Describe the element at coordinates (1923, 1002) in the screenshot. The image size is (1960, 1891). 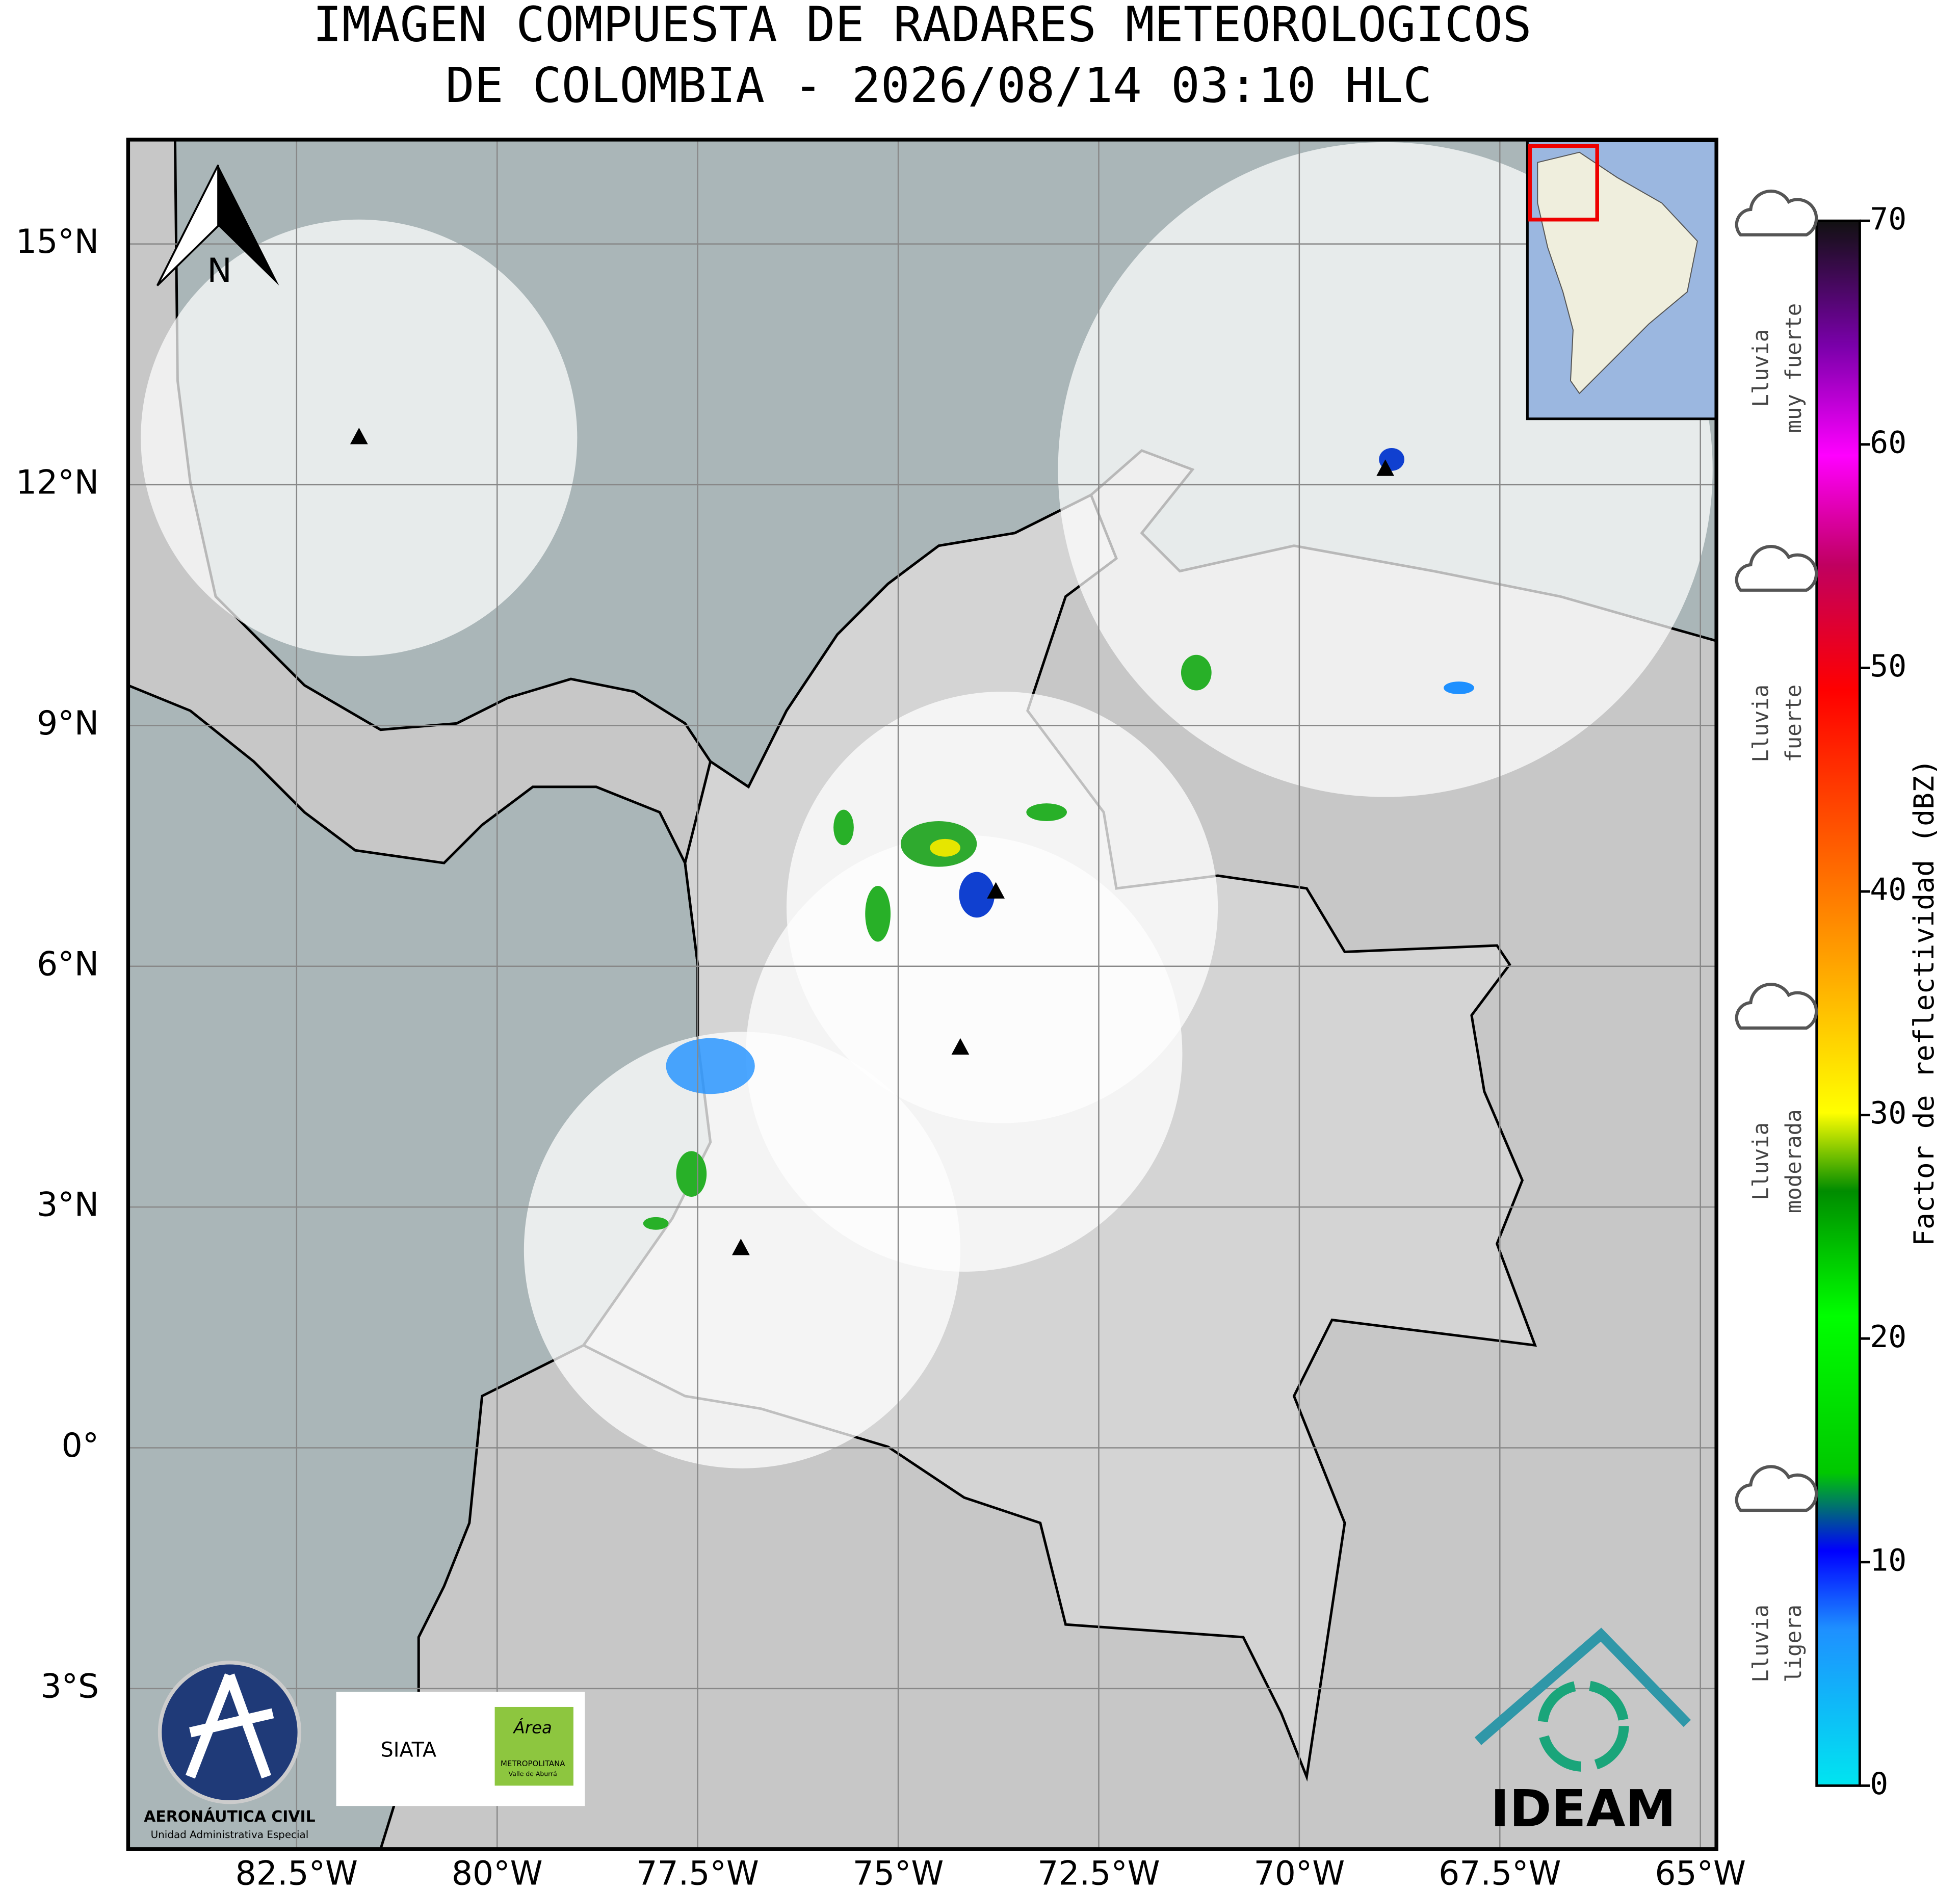
I see `colorbar-label: Factor de reflectividad (dBZ)` at that location.